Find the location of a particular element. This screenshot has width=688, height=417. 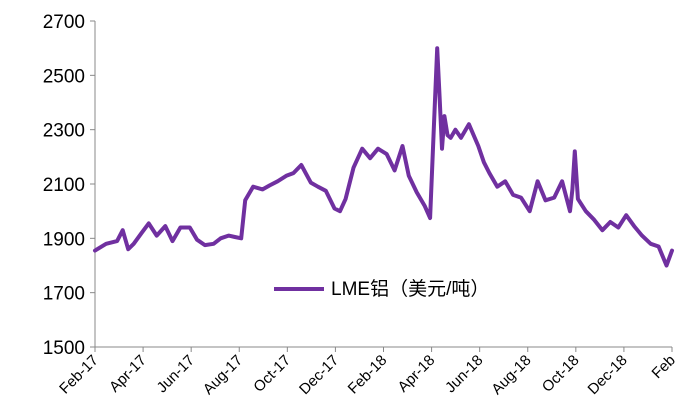

x-tick-label: Jun-17 is located at coordinates (176, 374).